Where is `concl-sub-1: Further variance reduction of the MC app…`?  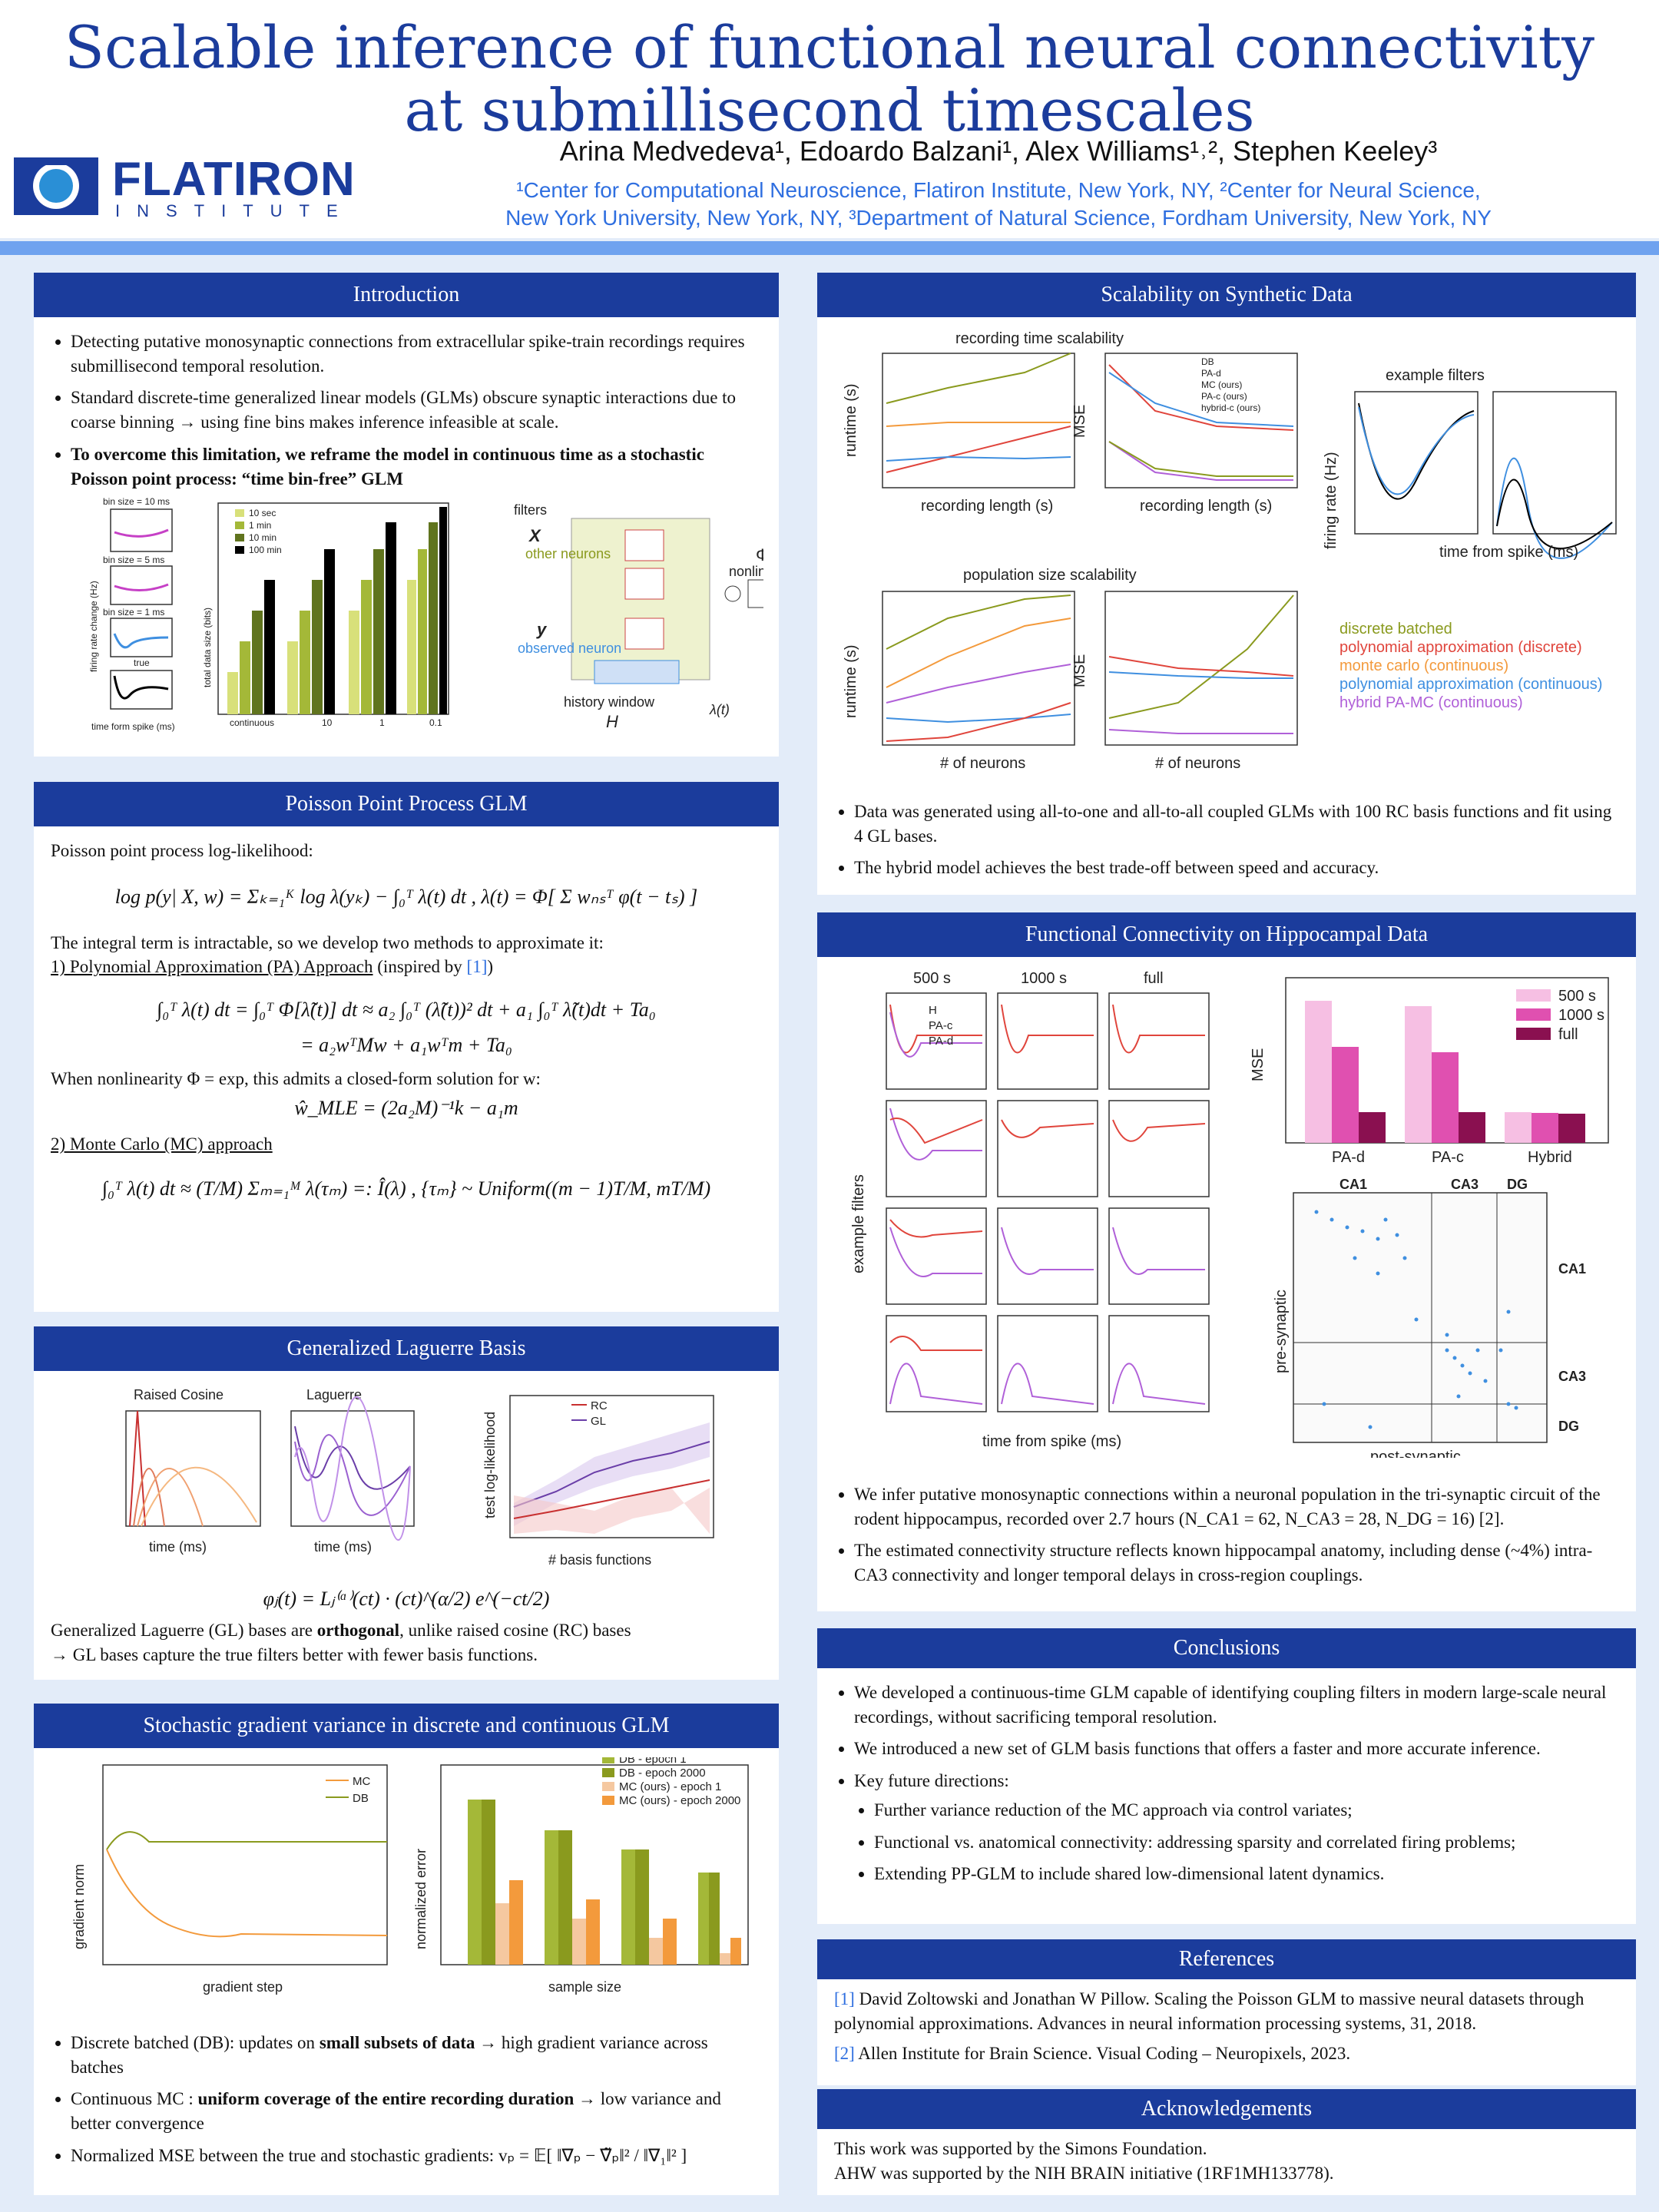
concl-sub-1: Further variance reduction of the MC app… is located at coordinates (1247, 1810).